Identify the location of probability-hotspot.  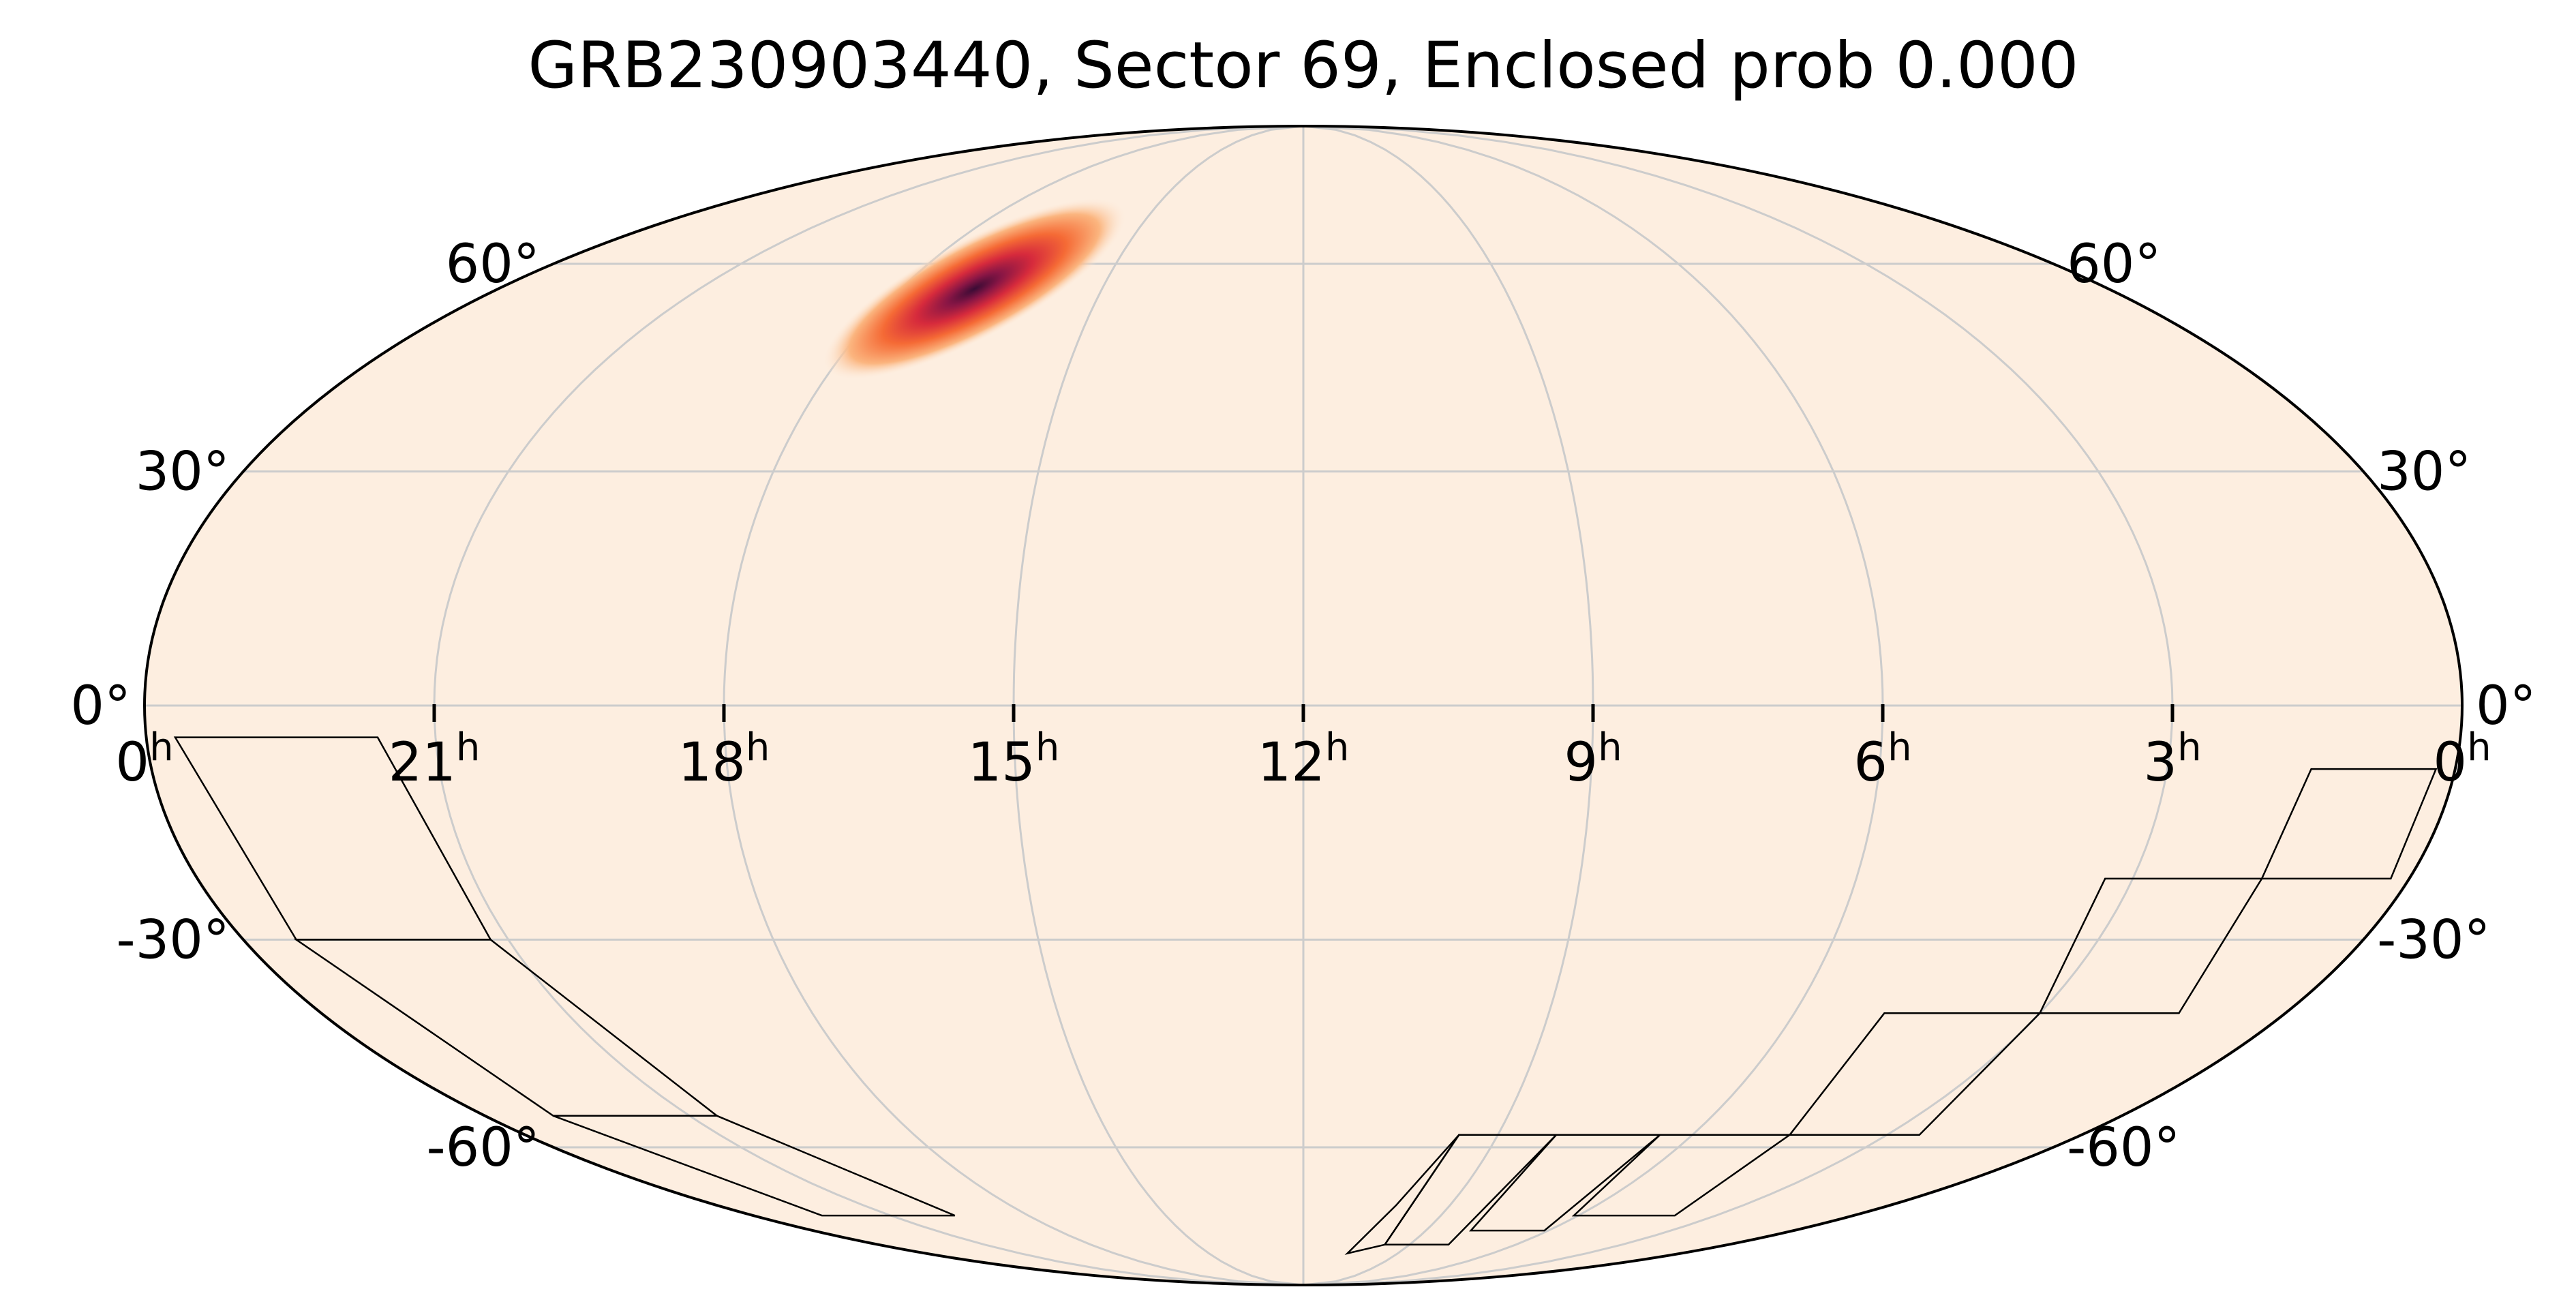
(974, 289).